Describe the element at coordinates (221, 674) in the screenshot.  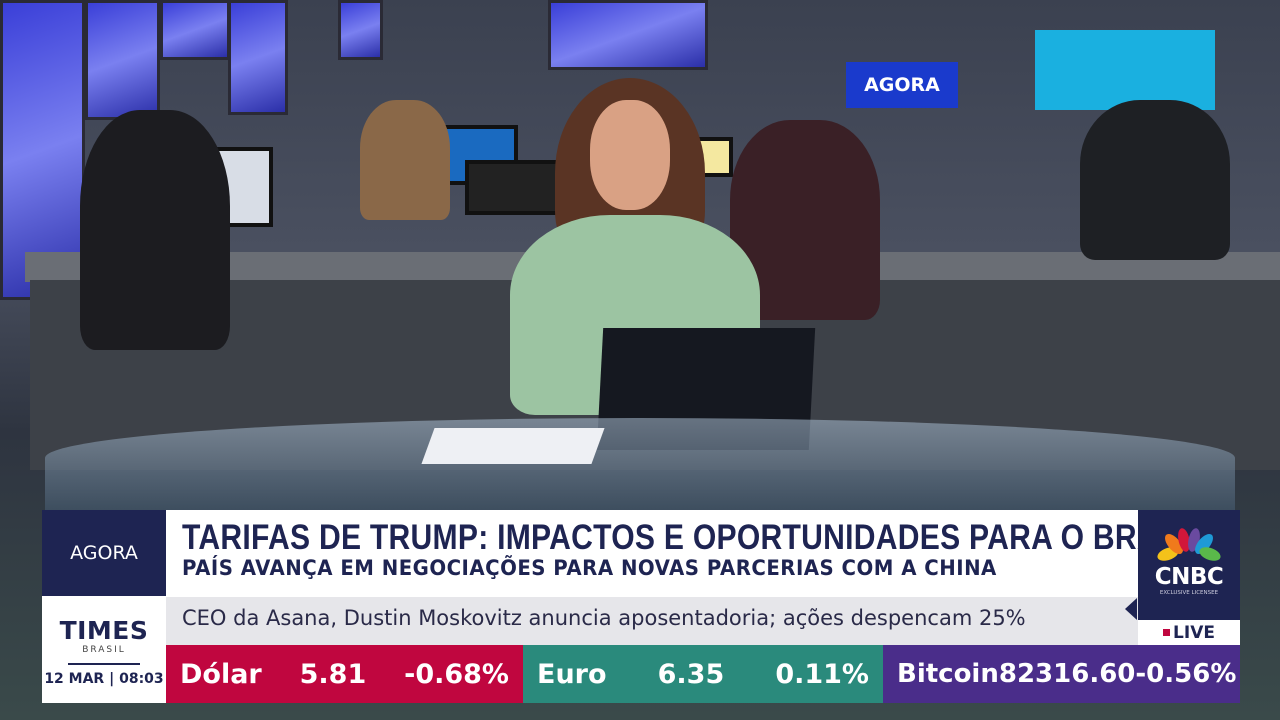
I see `market-name: Dólar` at that location.